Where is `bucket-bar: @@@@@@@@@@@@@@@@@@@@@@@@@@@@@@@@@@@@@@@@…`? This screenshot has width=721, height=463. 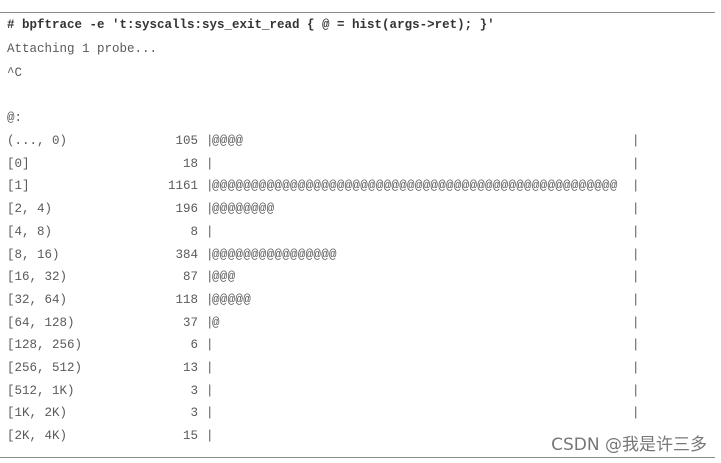
bucket-bar: @@@@@@@@@@@@@@@@@@@@@@@@@@@@@@@@@@@@@@@@… is located at coordinates (415, 186).